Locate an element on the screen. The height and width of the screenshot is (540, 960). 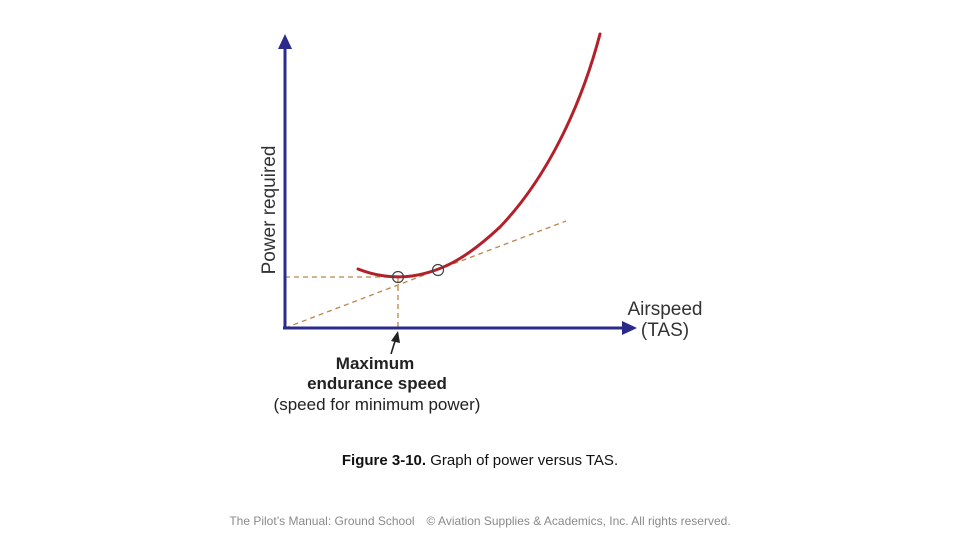
annotation-arrowhead is located at coordinates (395, 337).